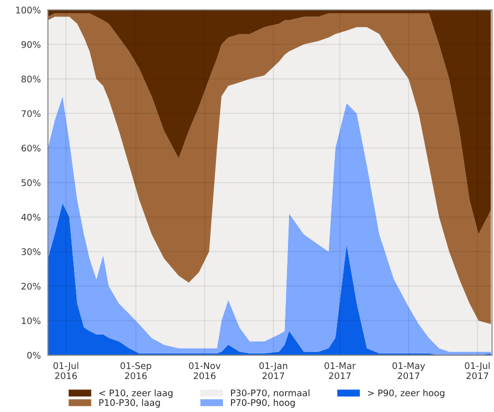 This screenshot has width=494, height=412. Describe the element at coordinates (135, 393) in the screenshot. I see `legend-label: < P10, zeer laag` at that location.